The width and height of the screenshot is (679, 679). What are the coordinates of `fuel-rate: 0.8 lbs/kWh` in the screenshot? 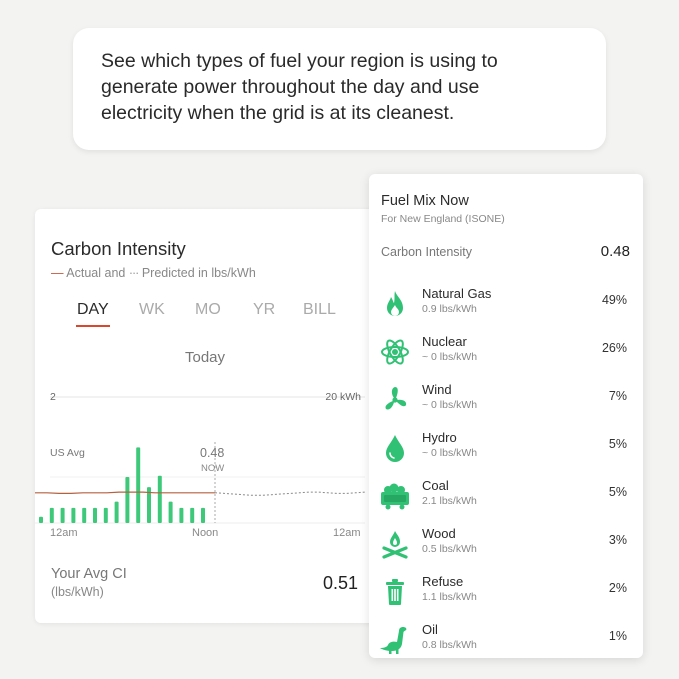 It's located at (449, 645).